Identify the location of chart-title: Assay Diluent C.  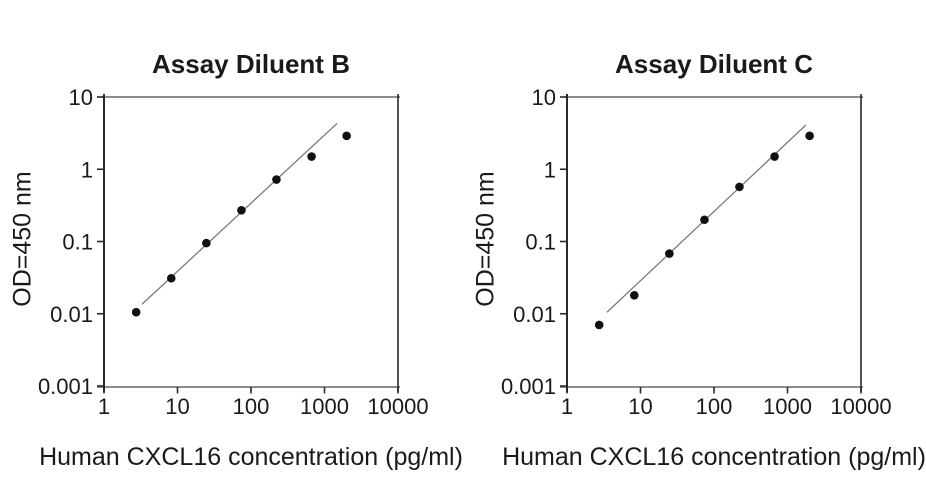
(714, 63).